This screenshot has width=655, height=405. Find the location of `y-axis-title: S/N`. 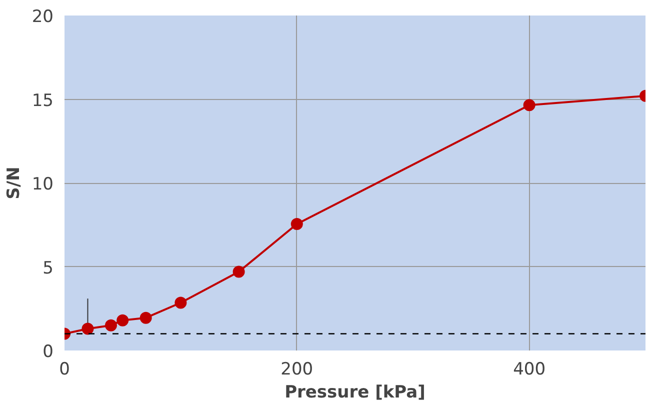

y-axis-title: S/N is located at coordinates (14, 183).